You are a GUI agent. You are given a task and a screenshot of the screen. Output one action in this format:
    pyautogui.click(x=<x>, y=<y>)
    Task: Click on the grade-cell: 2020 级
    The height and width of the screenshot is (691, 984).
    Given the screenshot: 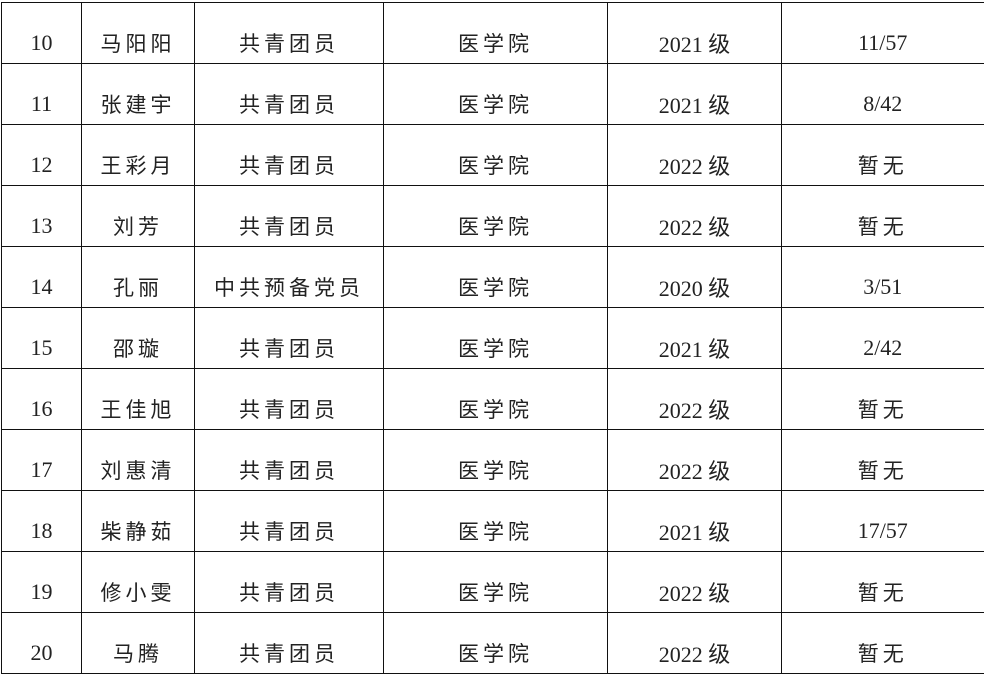 What is the action you would take?
    pyautogui.click(x=694, y=277)
    